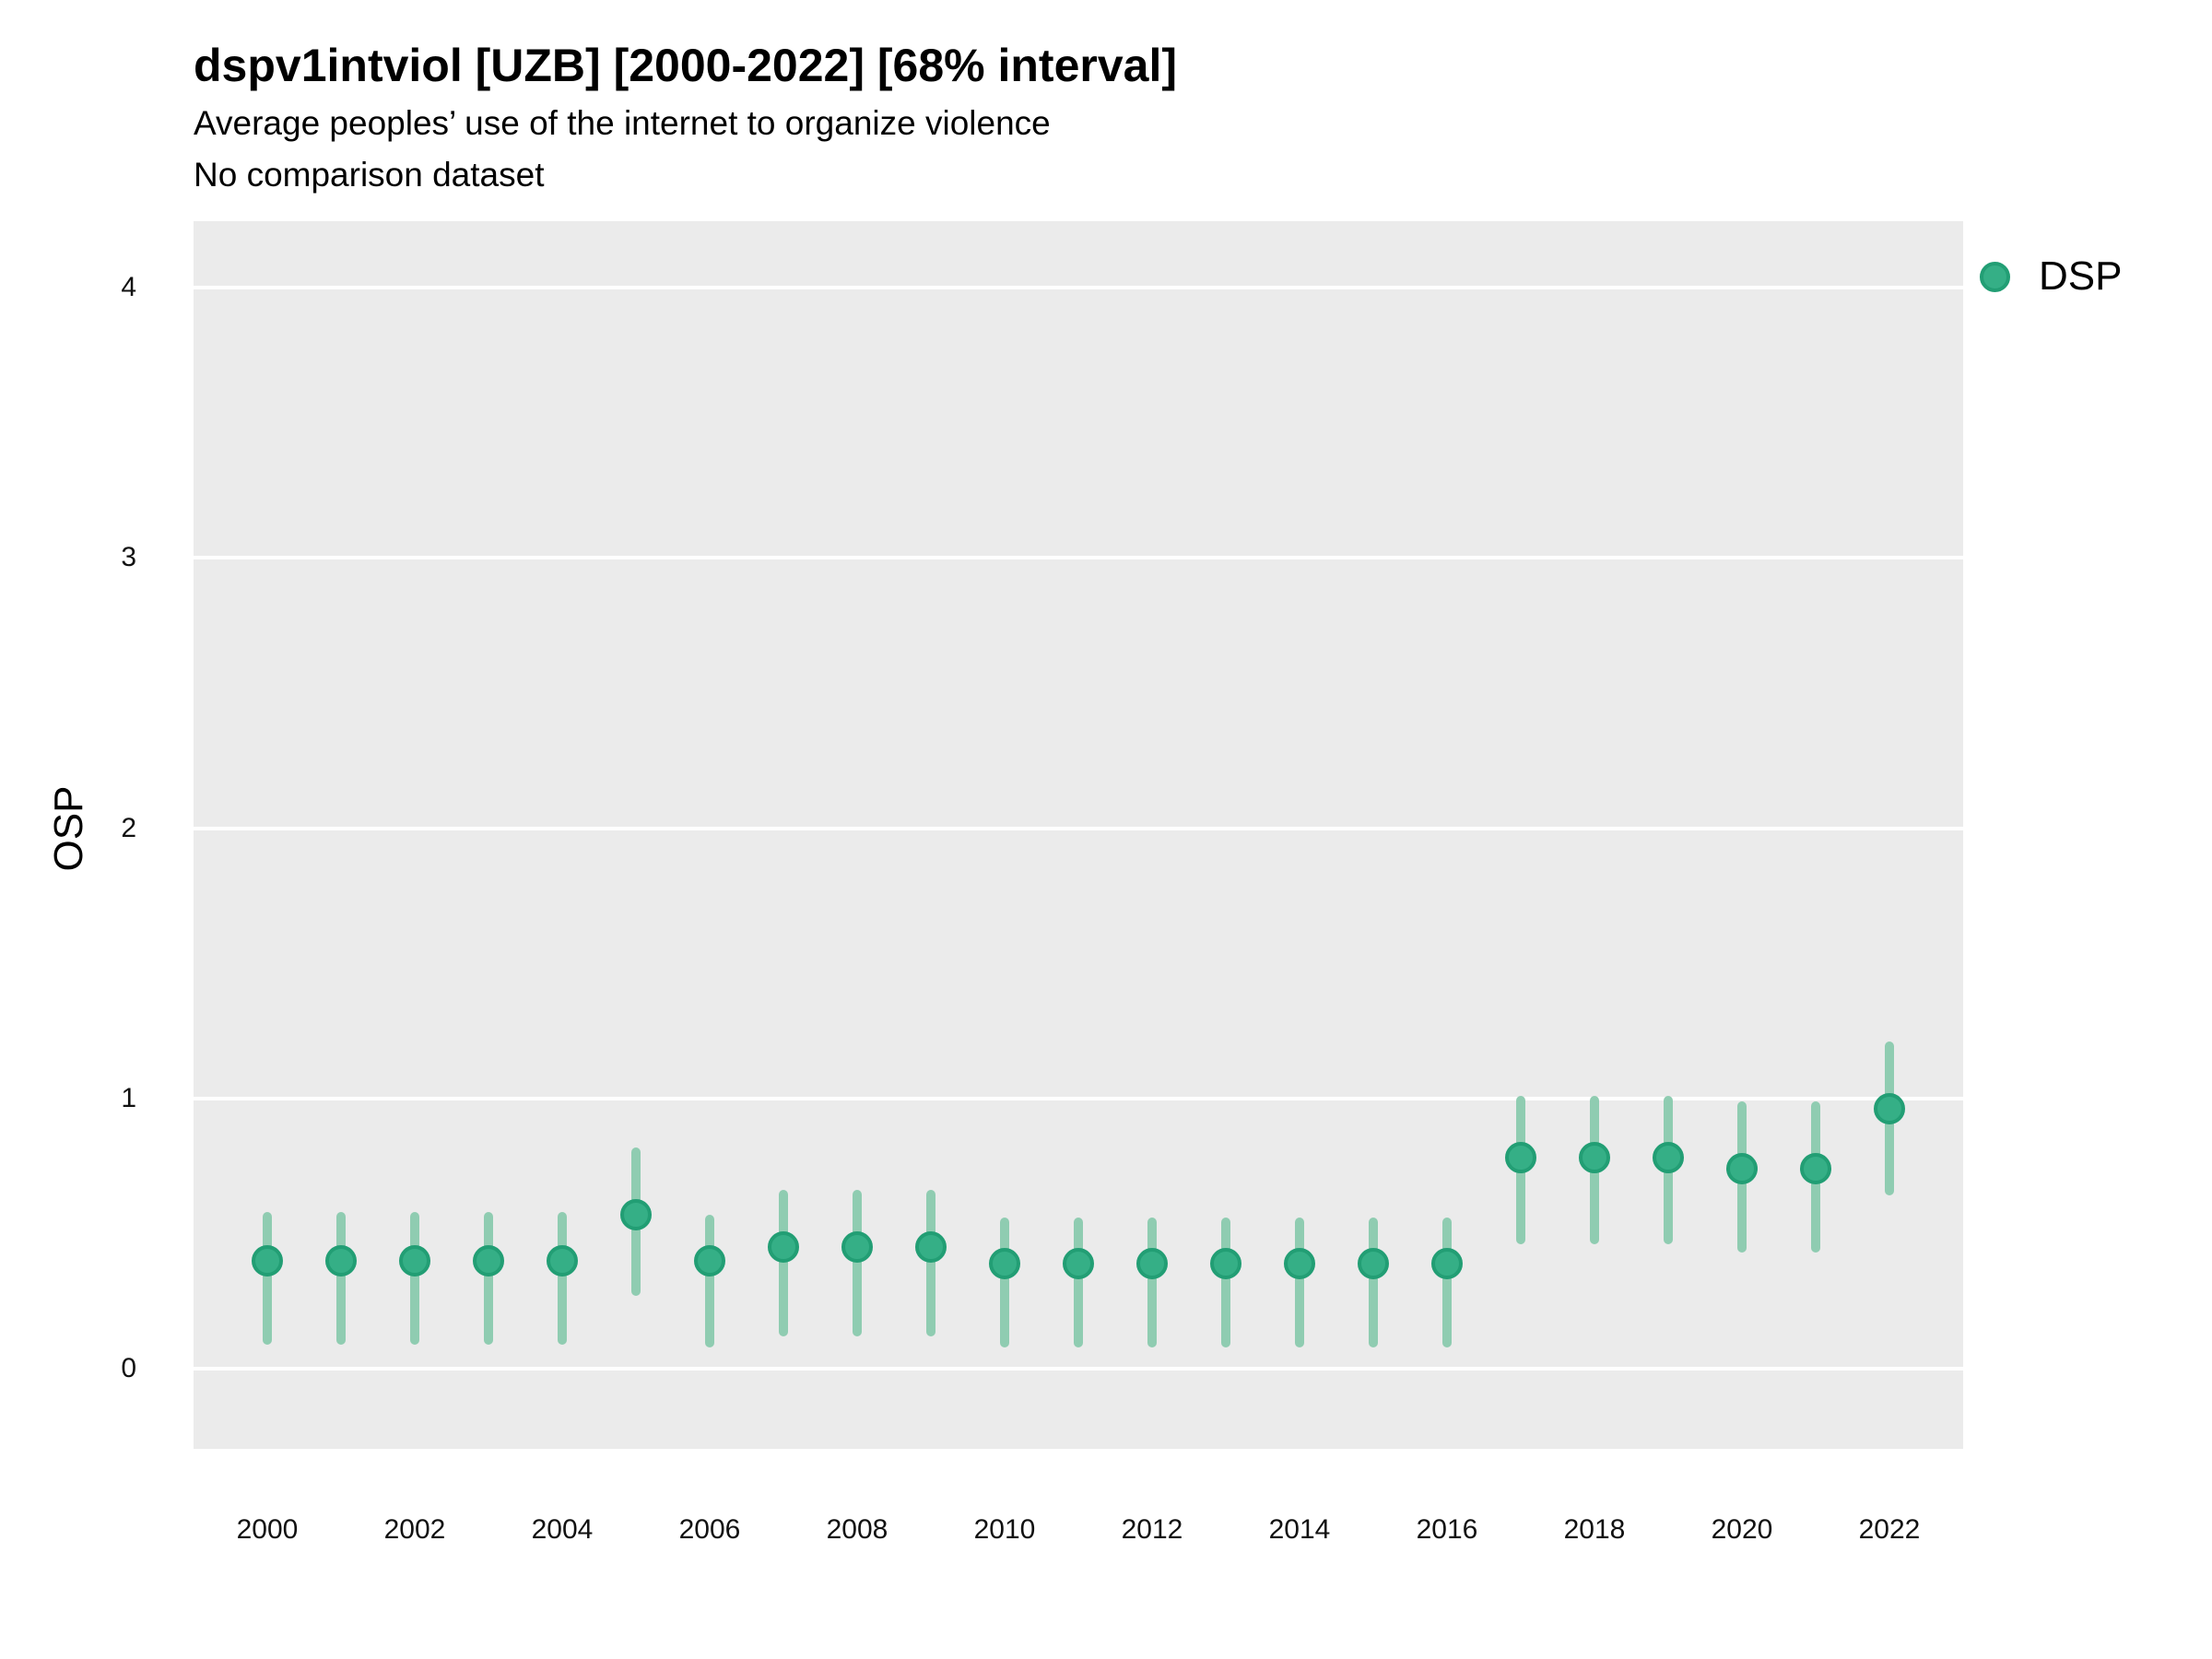 The image size is (2212, 1659). I want to click on x-tick-label: 2010, so click(1004, 1529).